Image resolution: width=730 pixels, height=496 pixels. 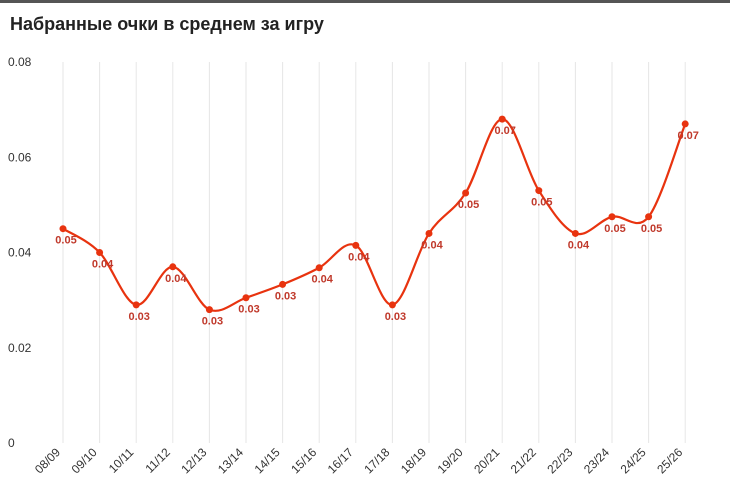 What do you see at coordinates (340, 460) in the screenshot?
I see `x-tick-label: 16/17` at bounding box center [340, 460].